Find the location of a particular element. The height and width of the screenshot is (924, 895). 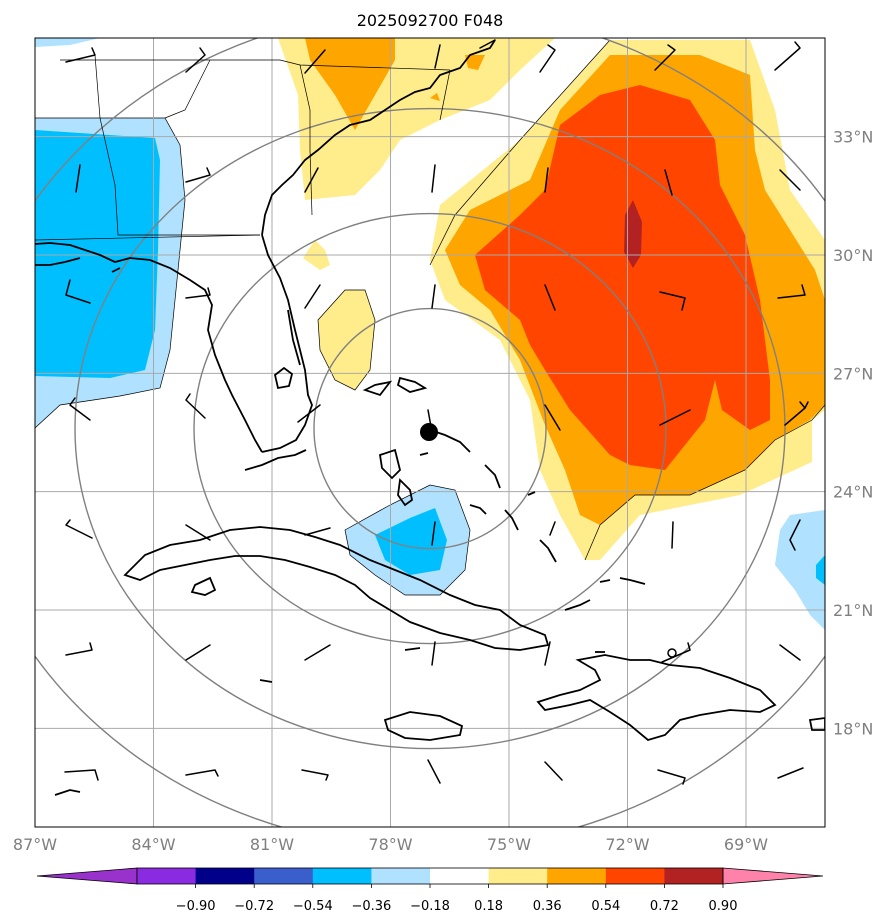

colorbar-tick-label: 0.18 is located at coordinates (488, 906).